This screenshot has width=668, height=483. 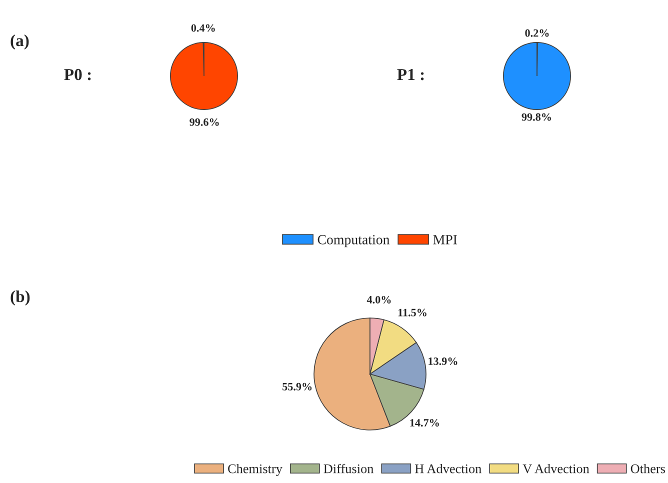 What do you see at coordinates (354, 241) in the screenshot?
I see `legend-label: Computation` at bounding box center [354, 241].